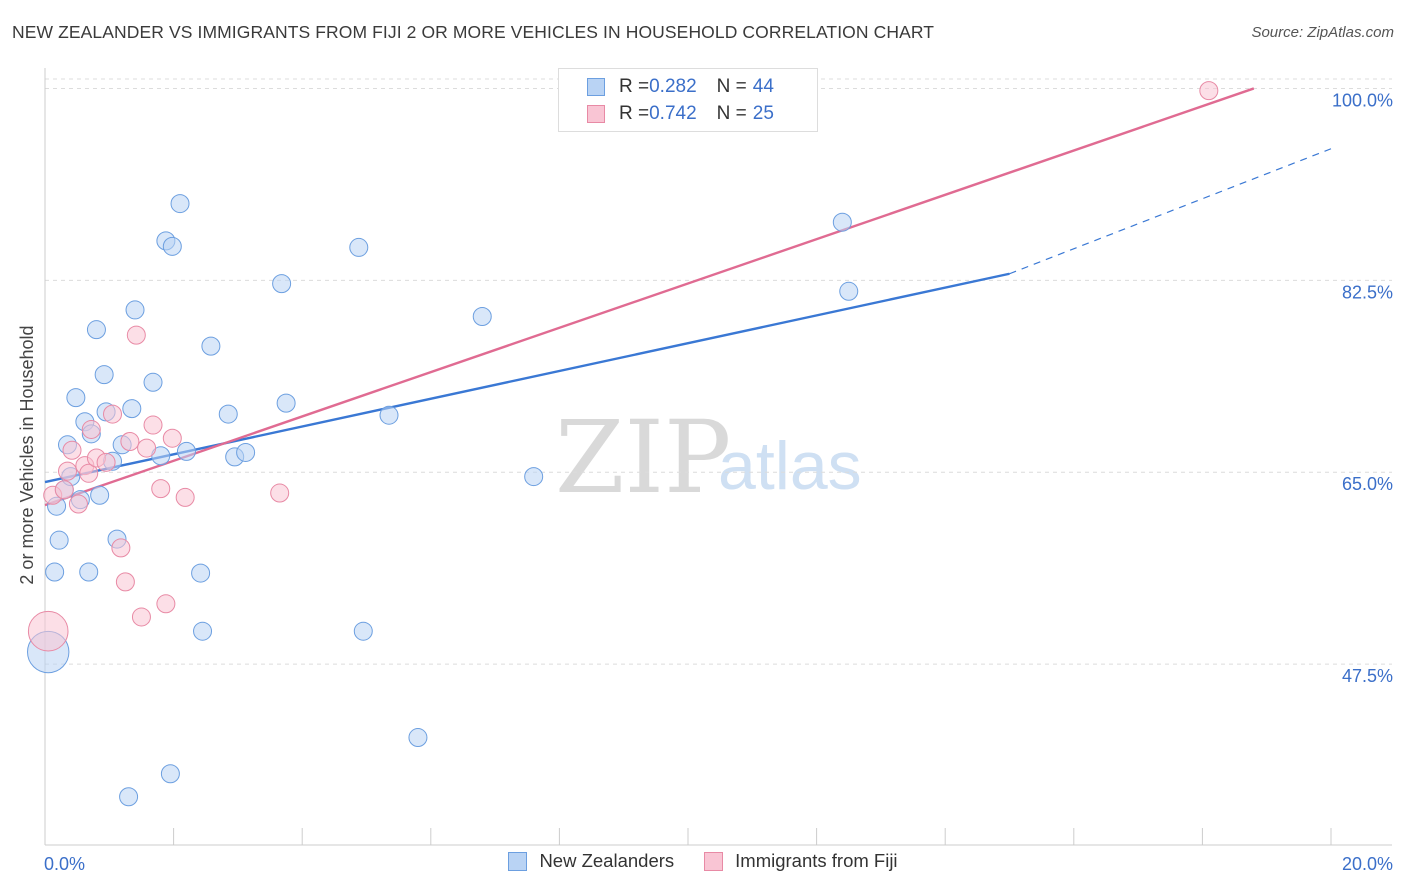 The image size is (1406, 892). What do you see at coordinates (816, 860) in the screenshot?
I see `legend-label-immigrants-from-fiji: Immigrants from Fiji` at bounding box center [816, 860].